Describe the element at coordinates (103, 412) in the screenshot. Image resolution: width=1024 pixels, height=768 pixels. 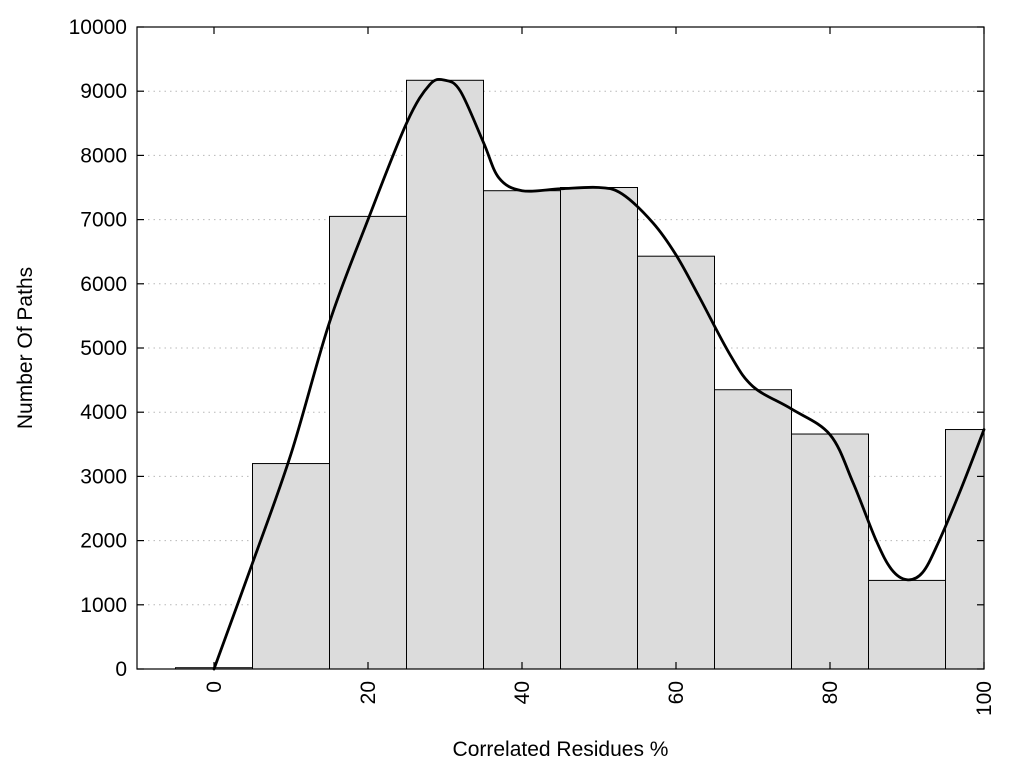
I see `y-tick-label: 4000` at that location.